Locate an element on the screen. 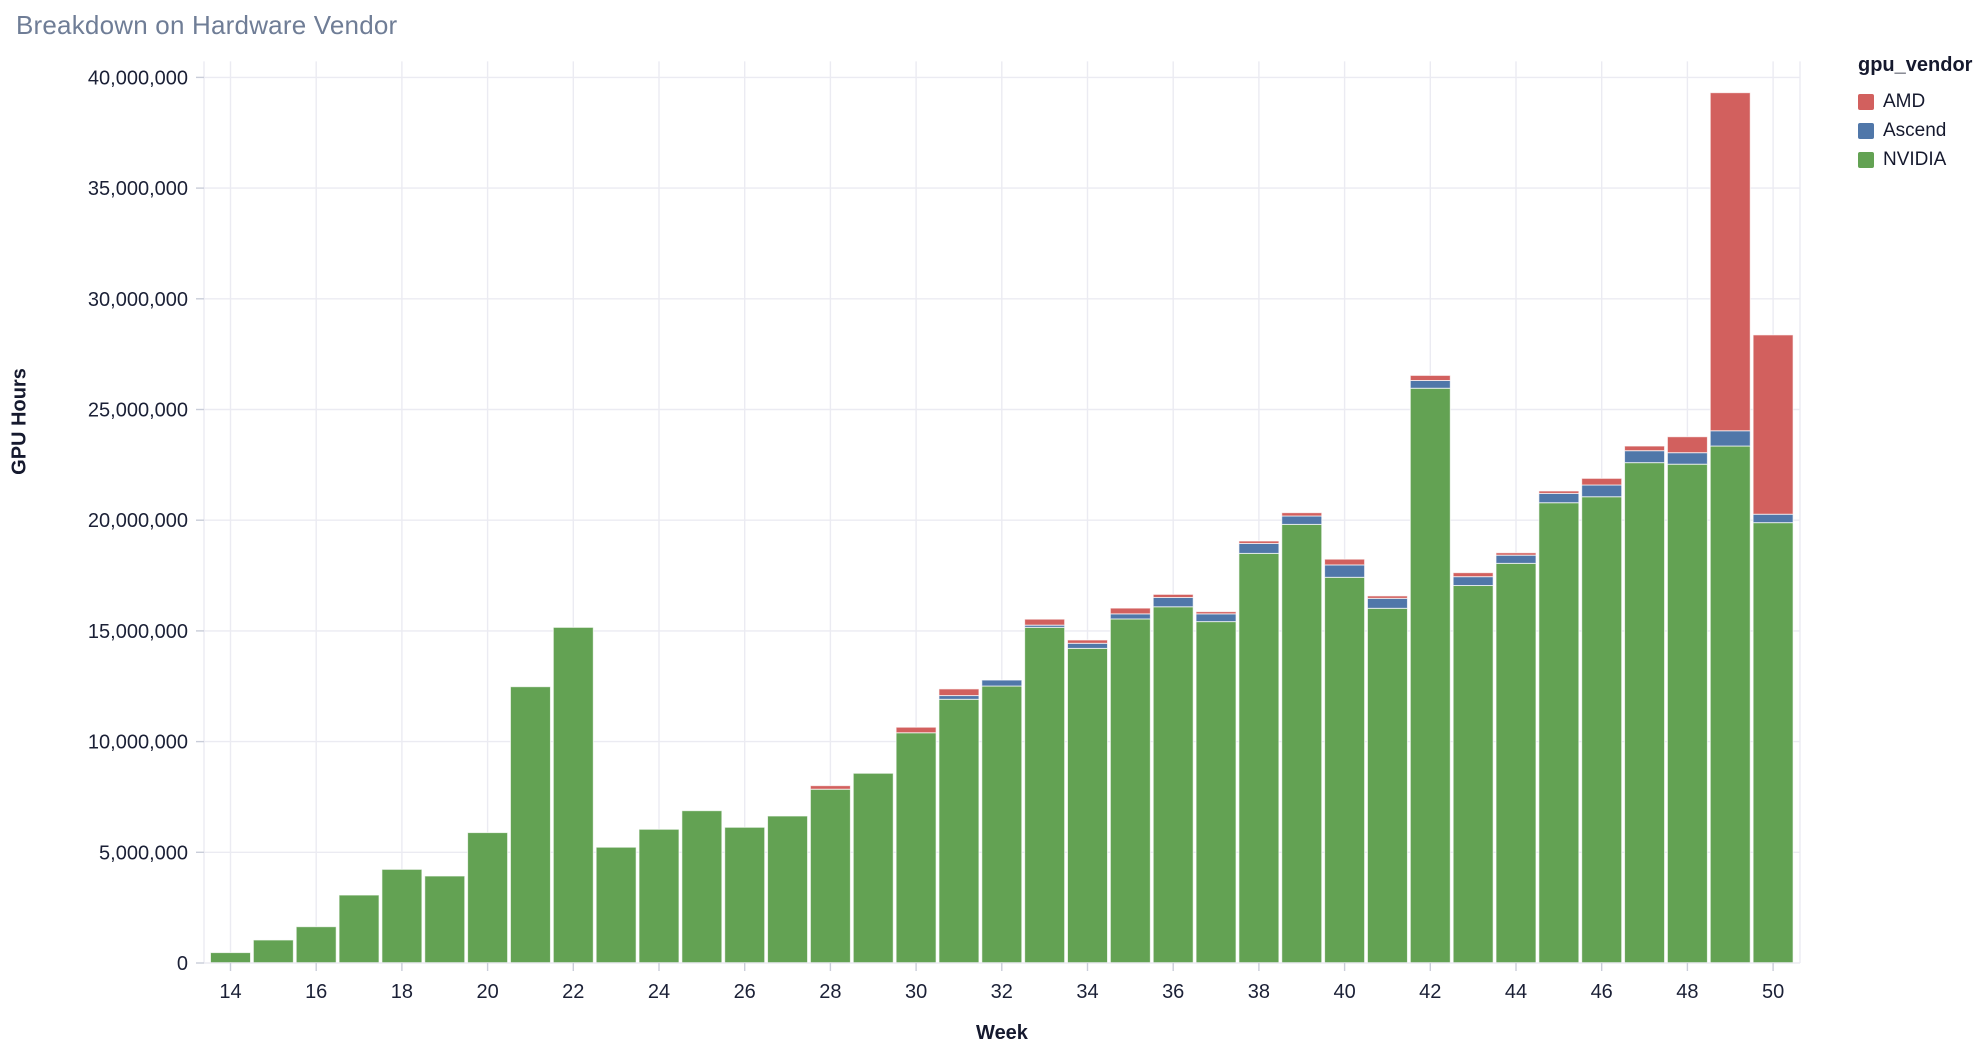 The height and width of the screenshot is (1064, 1974). legend-items: AMD Ascend NVIDIA is located at coordinates (1915, 131).